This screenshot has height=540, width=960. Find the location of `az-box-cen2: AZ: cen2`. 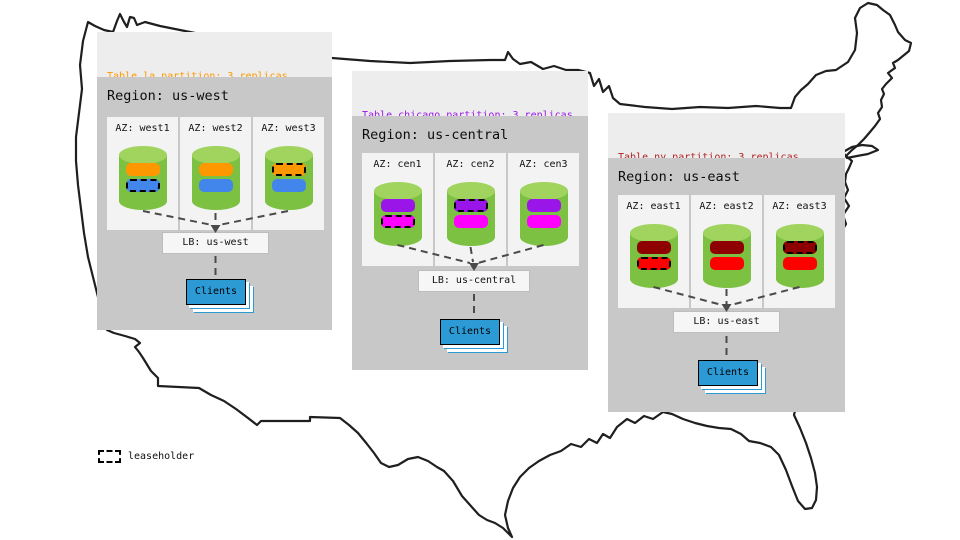

az-box-cen2: AZ: cen2 is located at coordinates (470, 209).